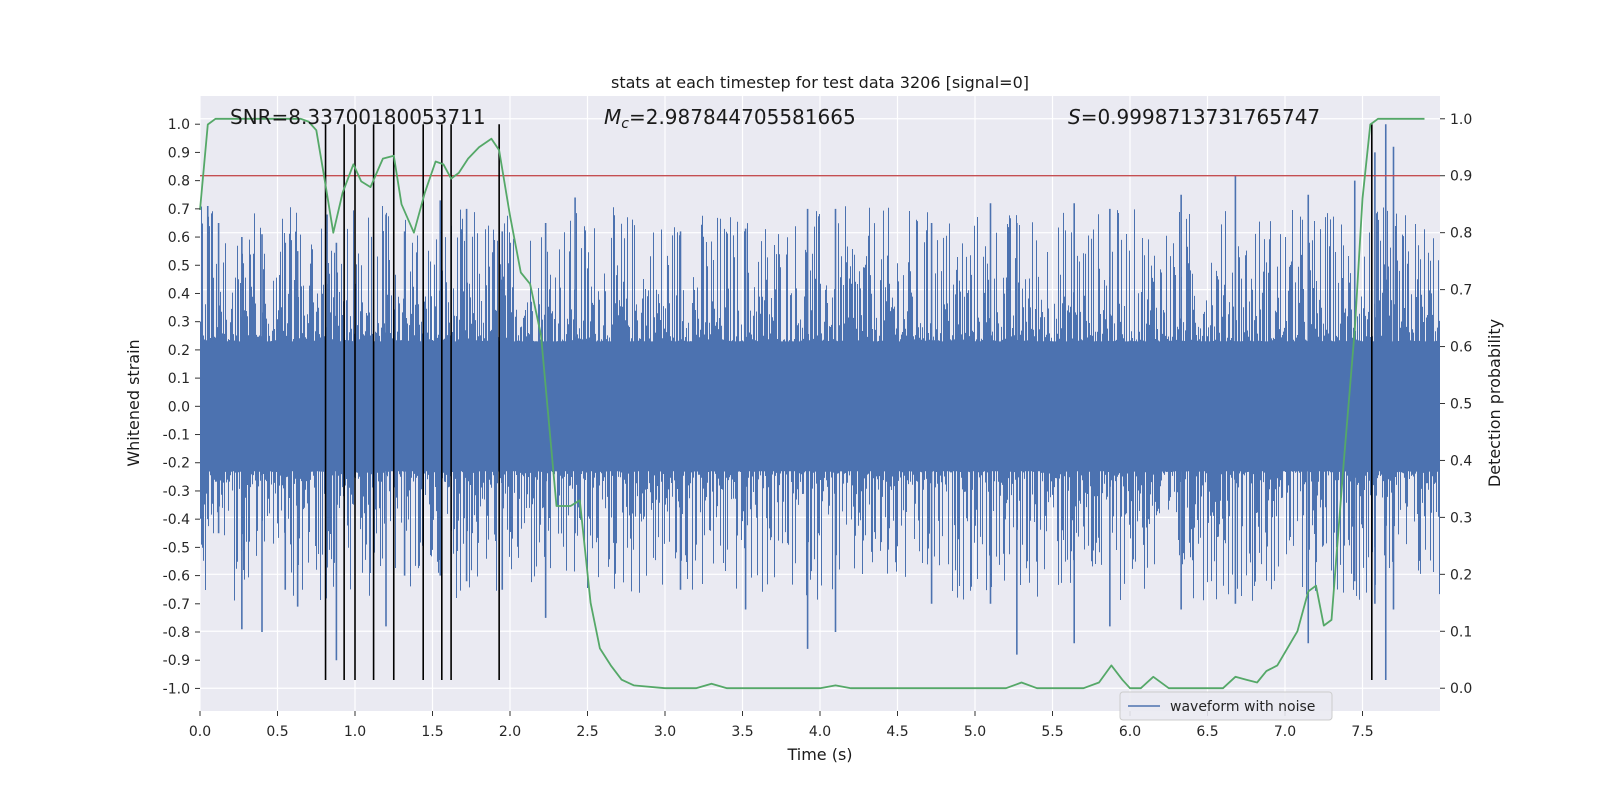 This screenshot has width=1600, height=800. Describe the element at coordinates (897, 732) in the screenshot. I see `x-tick-label: 4.5` at that location.